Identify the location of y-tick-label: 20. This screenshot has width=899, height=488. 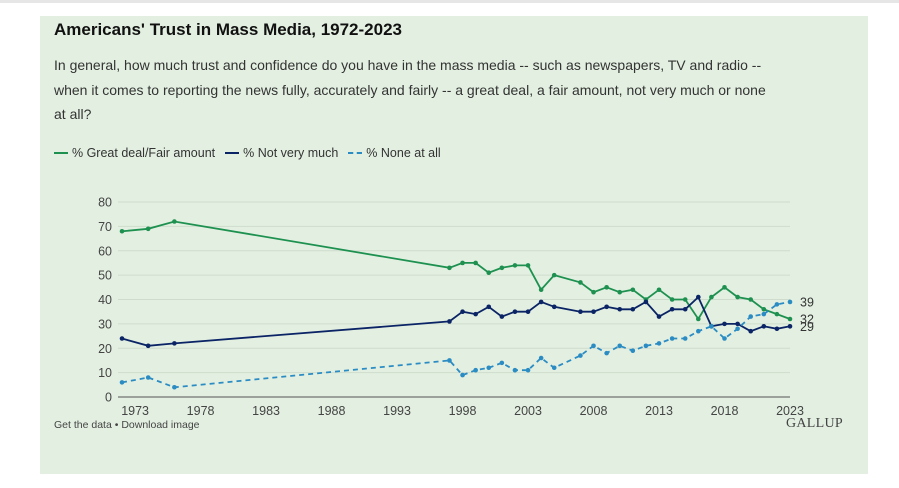
(105, 349).